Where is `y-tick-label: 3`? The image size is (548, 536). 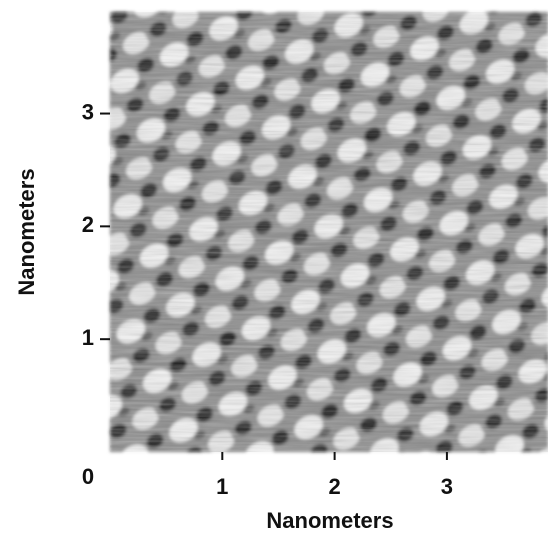
y-tick-label: 3 is located at coordinates (88, 111).